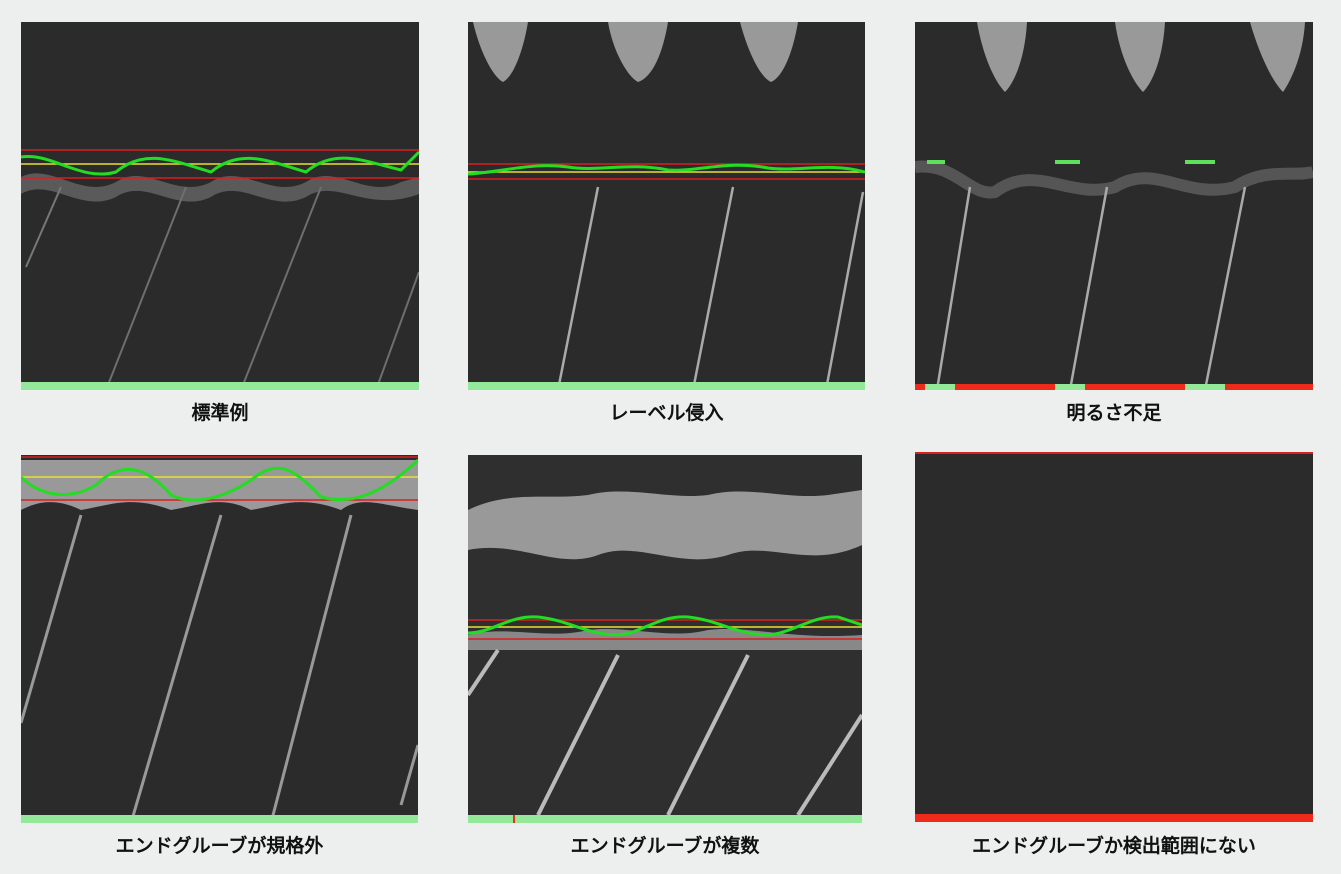 The image size is (1341, 874). I want to click on panel-label-intrusion, so click(666, 206).